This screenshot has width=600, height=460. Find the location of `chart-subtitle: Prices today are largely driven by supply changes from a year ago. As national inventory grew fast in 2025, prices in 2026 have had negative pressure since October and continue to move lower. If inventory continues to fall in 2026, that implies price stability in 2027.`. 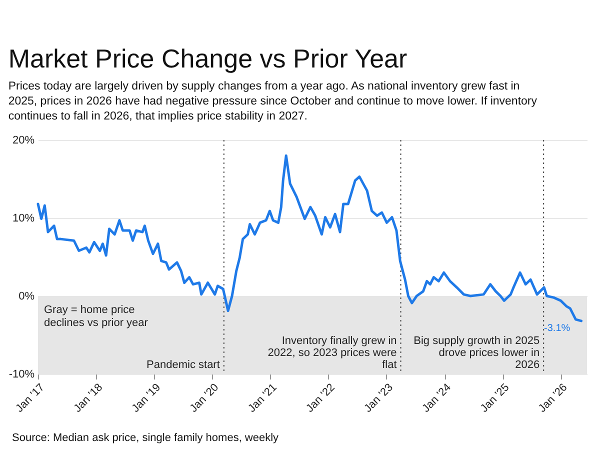

chart-subtitle: Prices today are largely driven by supply changes from a year ago. As national inventory grew fast in 2025, prices in 2026 have had negative pressure since October and continue to move lower. If inventory continues to fall in 2026, that implies price stability in 2027. is located at coordinates (273, 101).